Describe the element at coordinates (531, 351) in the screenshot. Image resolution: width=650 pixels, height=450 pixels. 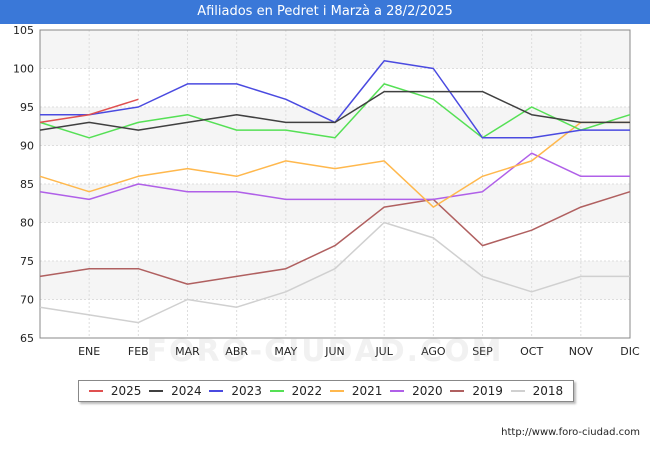
I see `x-tick-label: OCT` at that location.